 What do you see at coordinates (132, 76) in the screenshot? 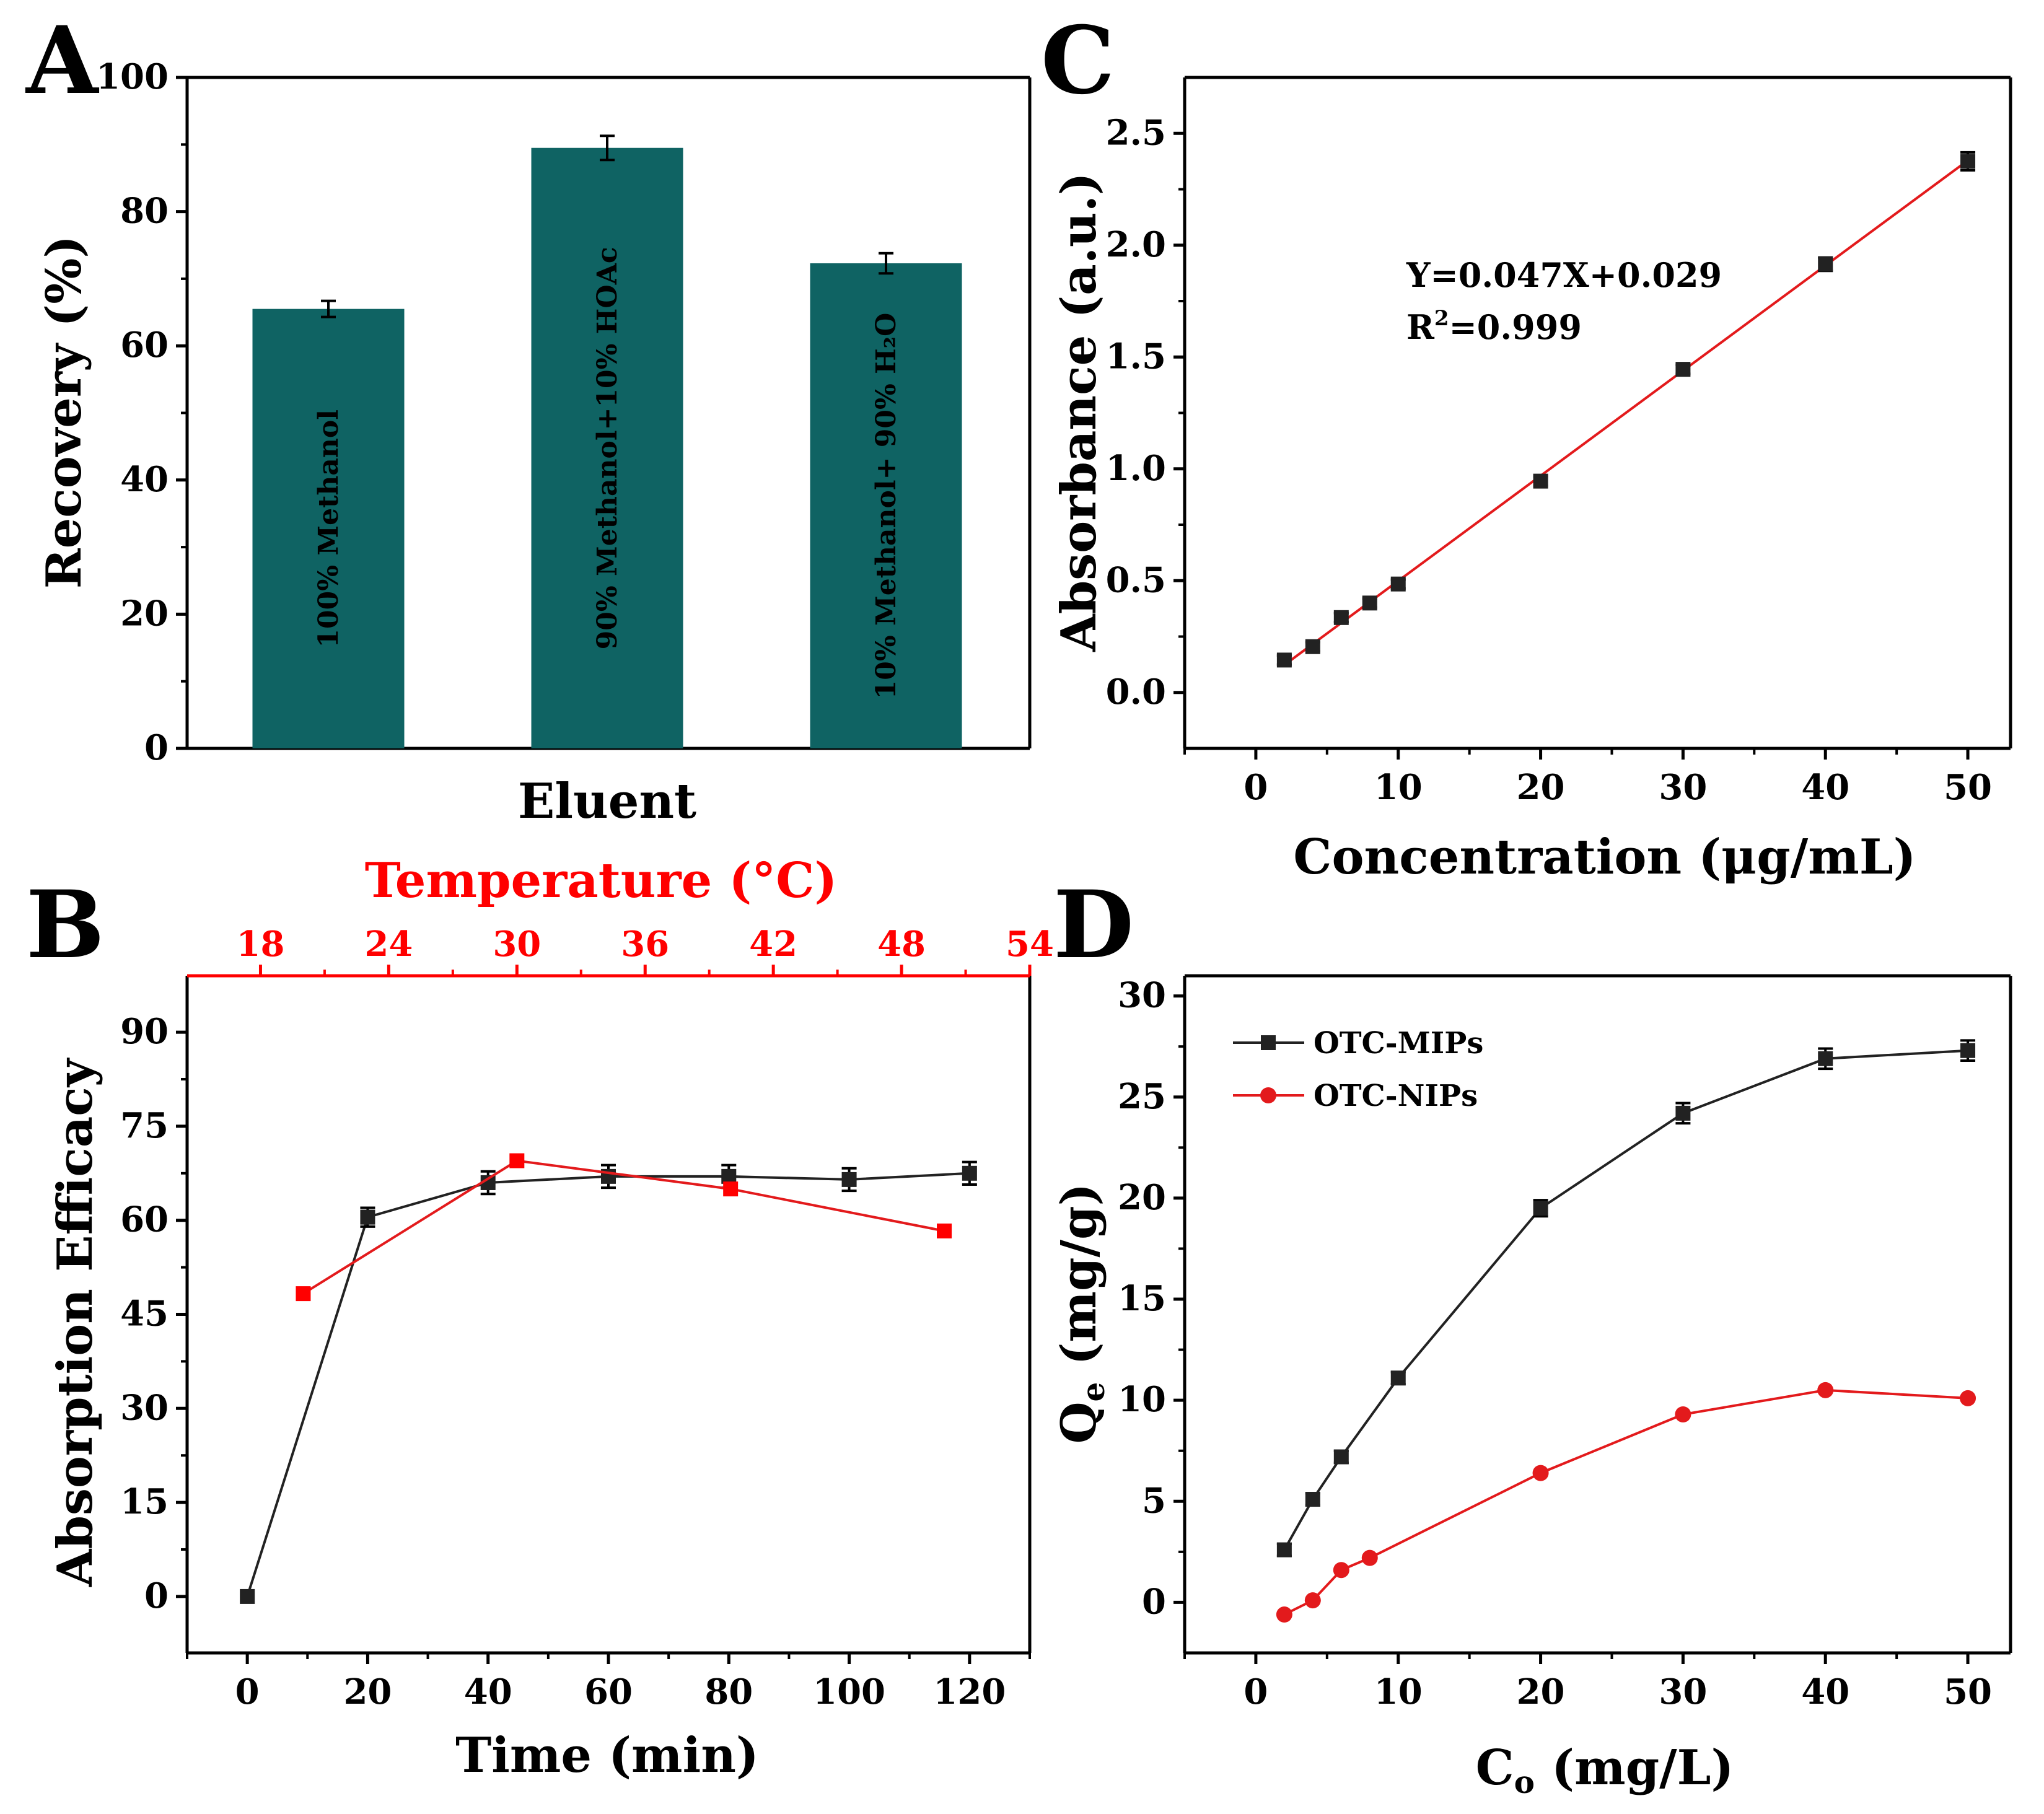
I see `panel-a-y-tick-label: 100` at bounding box center [132, 76].